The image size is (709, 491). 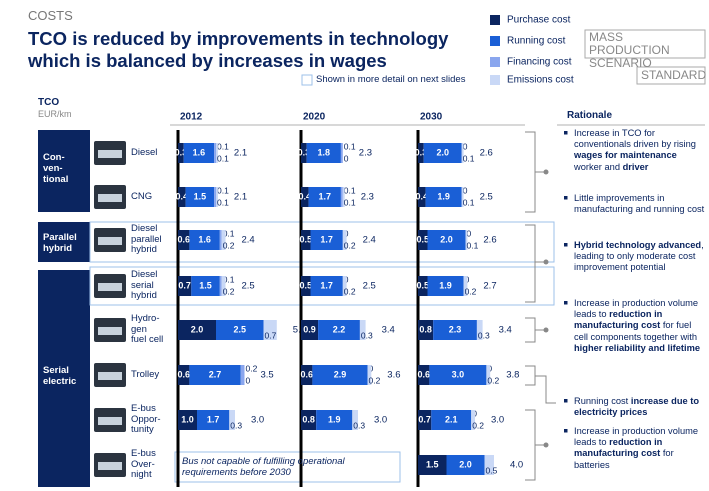 I want to click on legend-label: Purchase cost, so click(x=539, y=20).